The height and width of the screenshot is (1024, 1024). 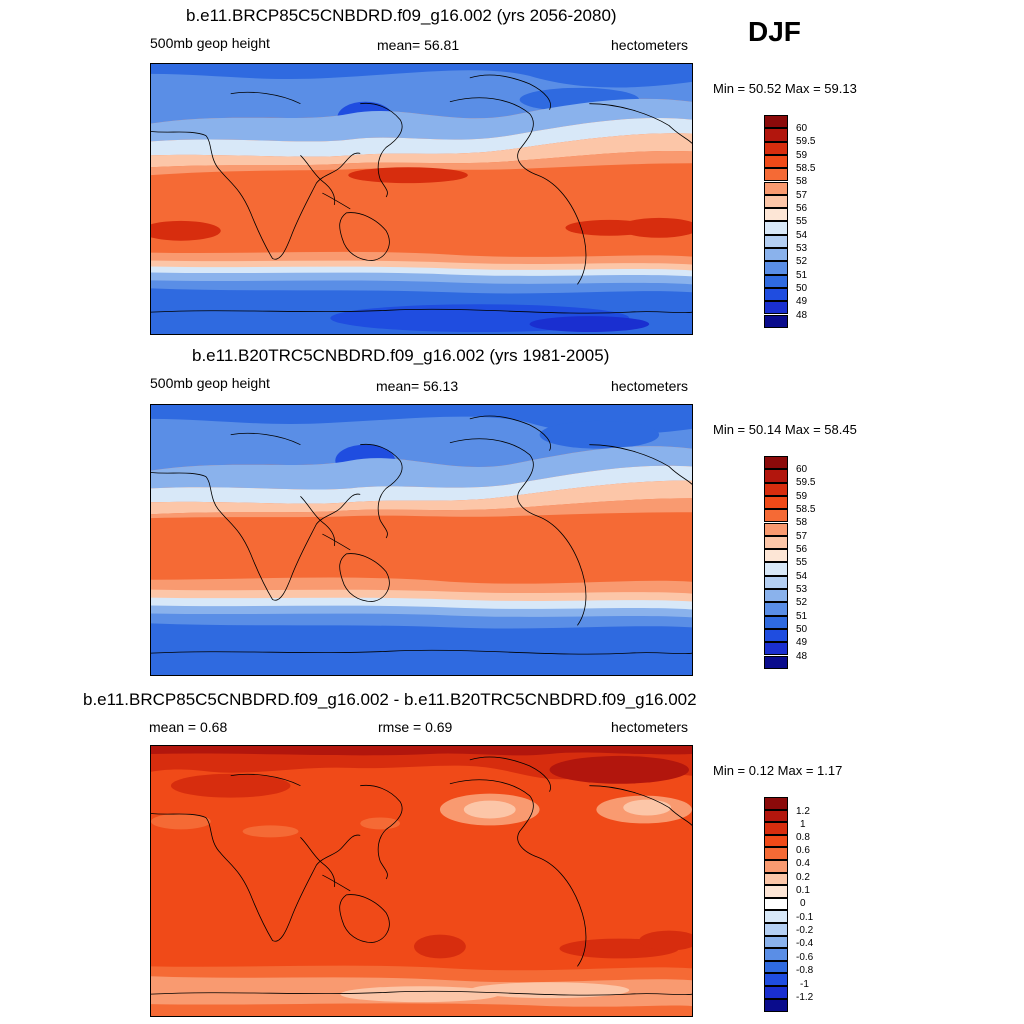 I want to click on panel3-colorbar, so click(x=776, y=904).